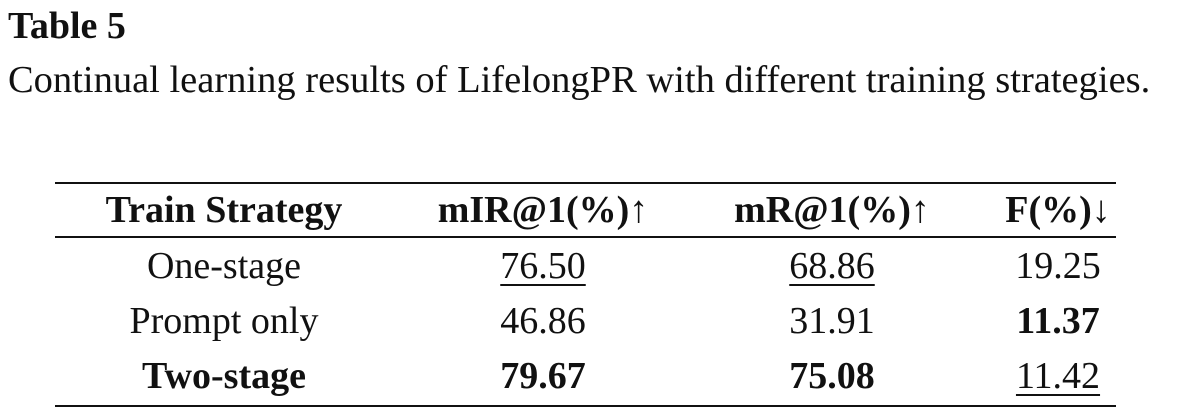 Image resolution: width=1199 pixels, height=415 pixels. Describe the element at coordinates (543, 210) in the screenshot. I see `header-cell: mIR@1(%)↑` at that location.